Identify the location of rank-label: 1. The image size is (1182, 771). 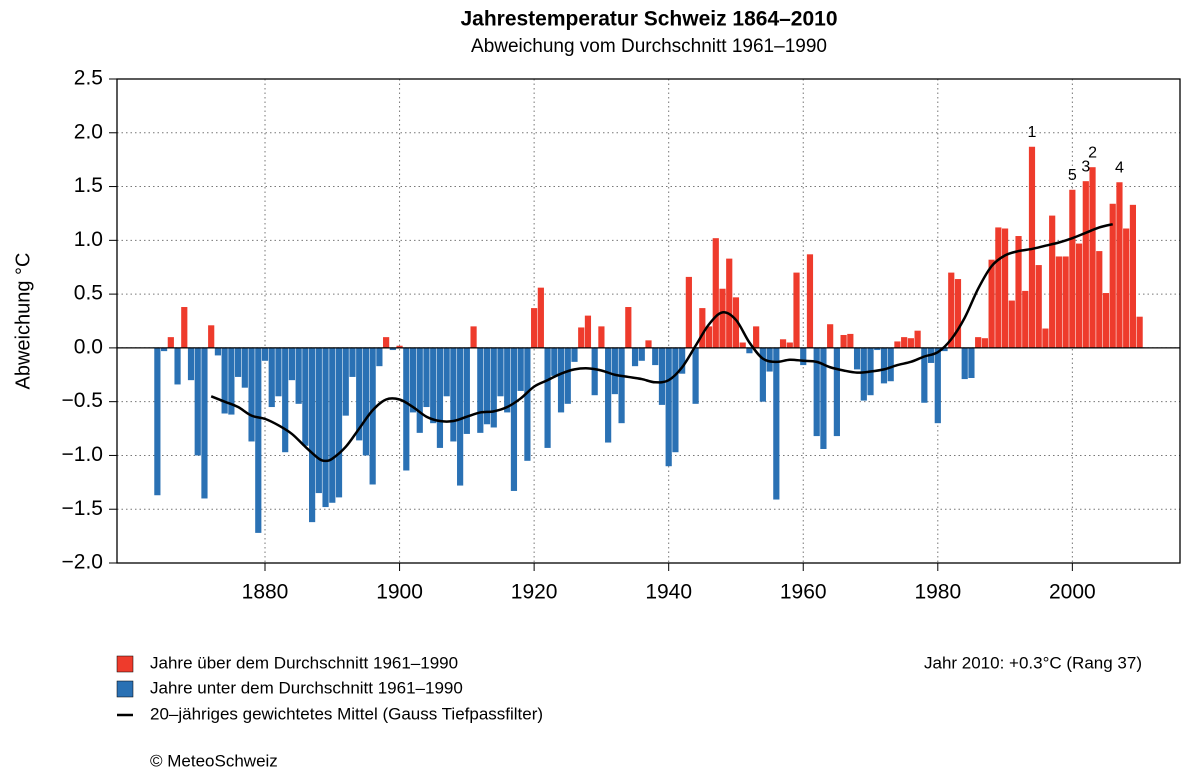
(1032, 132).